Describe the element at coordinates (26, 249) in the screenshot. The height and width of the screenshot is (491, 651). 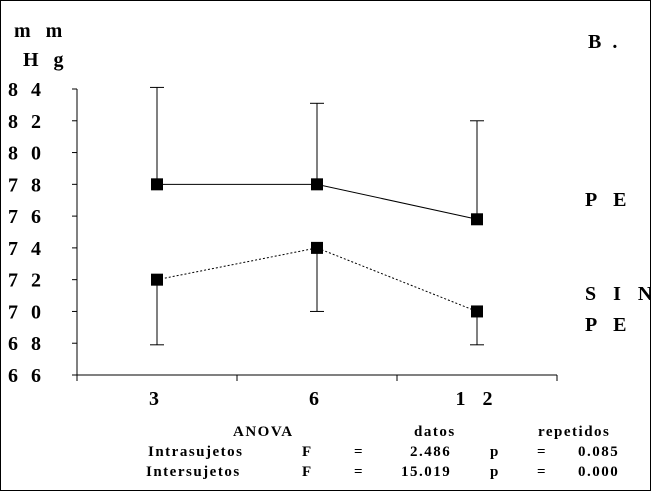
I see `y-tick-label: 7 4` at that location.